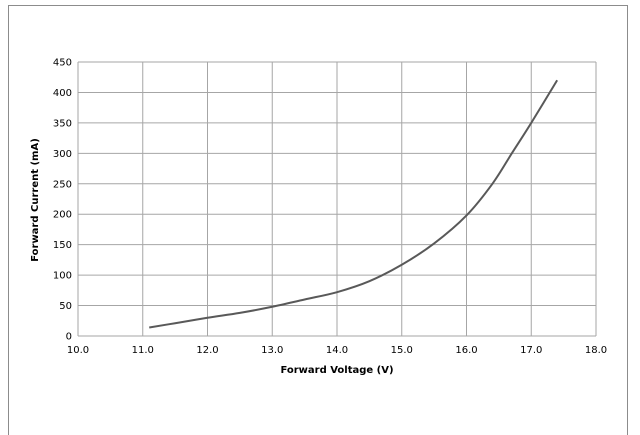 This screenshot has width=640, height=435. I want to click on x-tick-label: 14.0, so click(337, 350).